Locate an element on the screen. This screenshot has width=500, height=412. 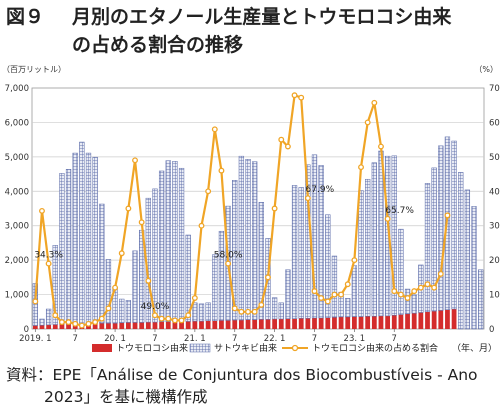
legend-label-cane: サトウキビ由来 is located at coordinates (245, 348).